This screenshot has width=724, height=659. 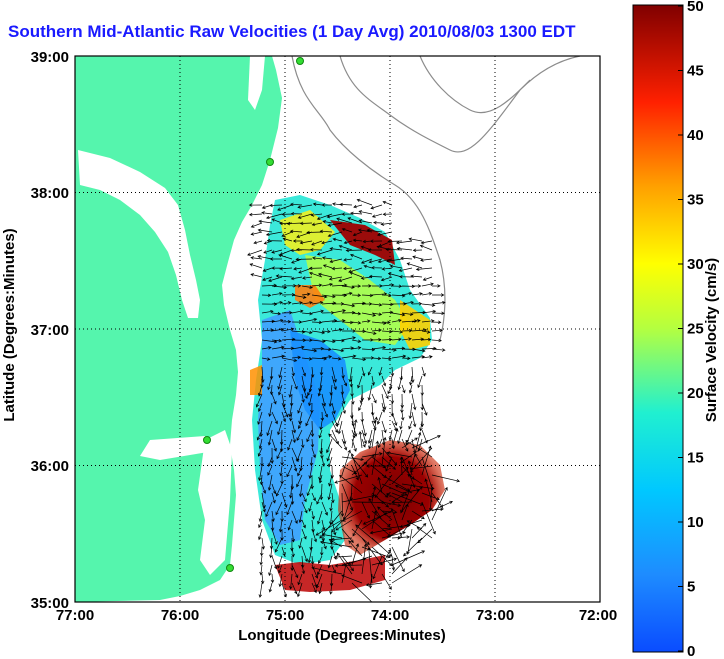 I want to click on y-tick-label: 35:00, so click(x=50, y=603).